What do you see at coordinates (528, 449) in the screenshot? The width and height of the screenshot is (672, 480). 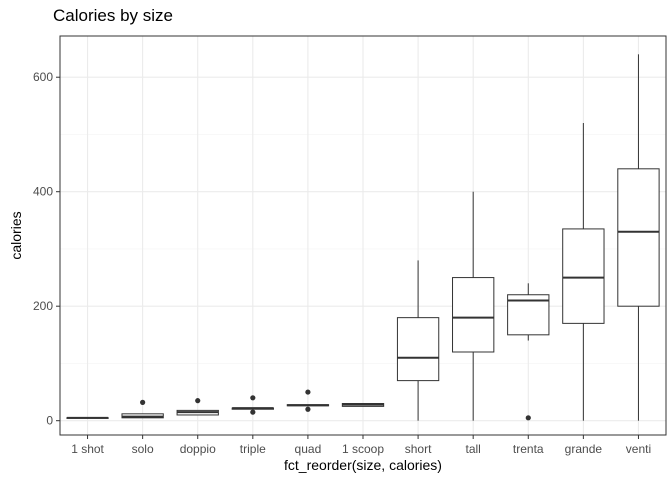 I see `x-tick-label: trenta` at bounding box center [528, 449].